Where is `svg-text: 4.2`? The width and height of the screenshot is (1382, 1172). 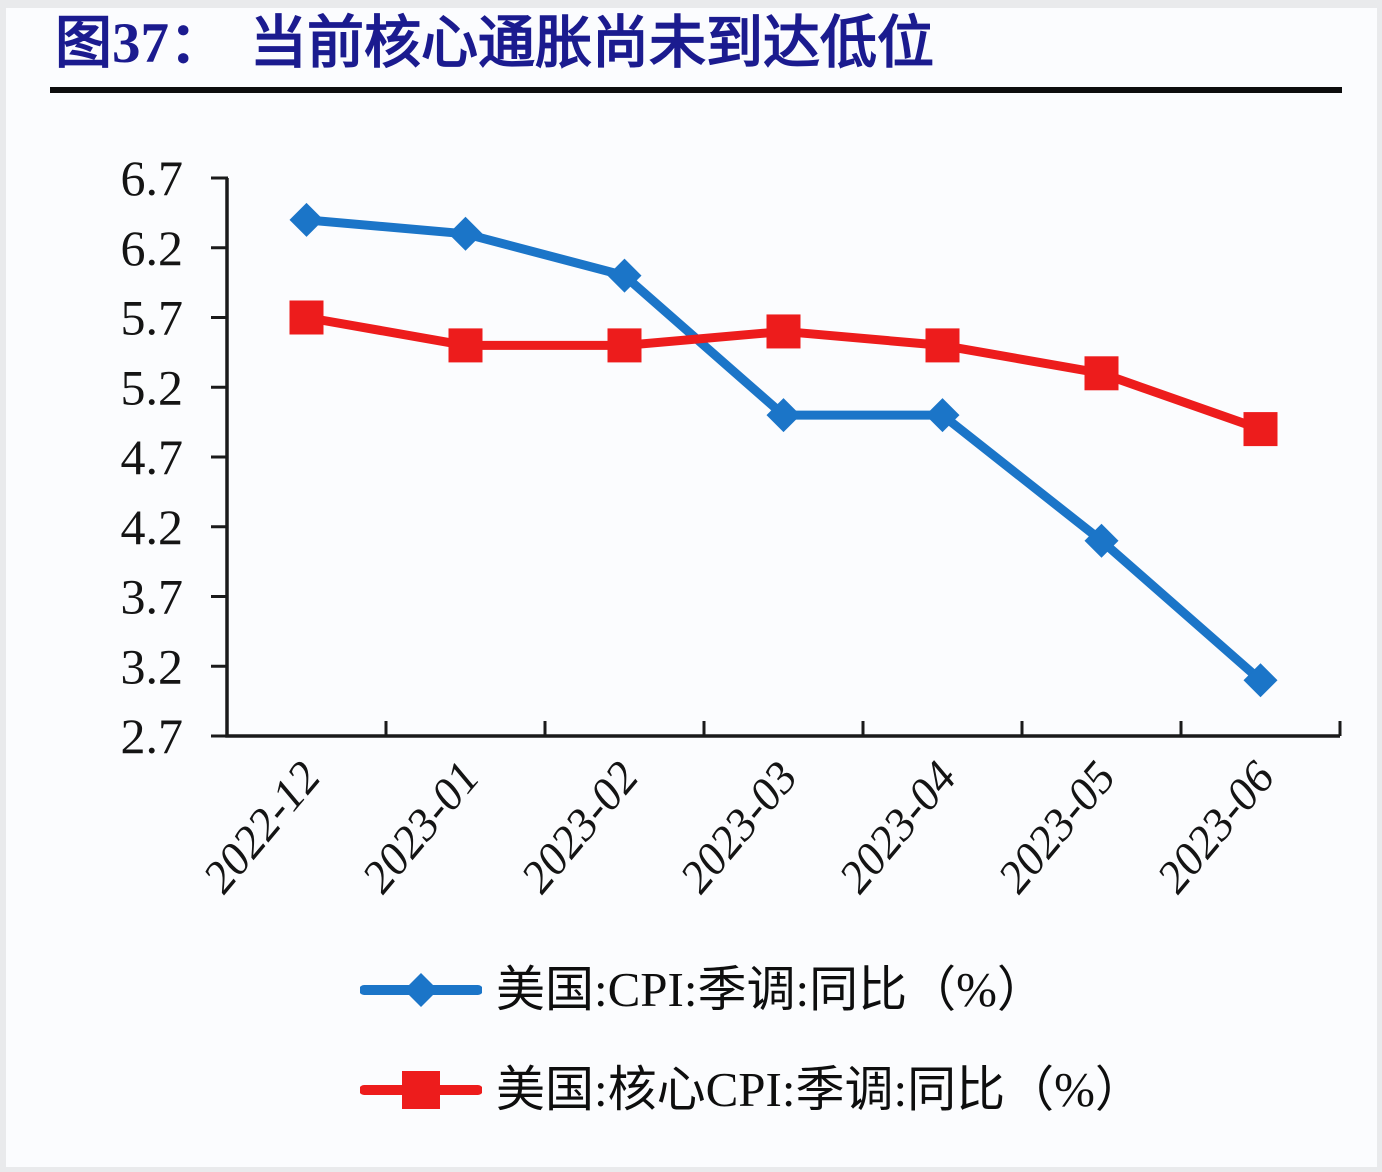
svg-text: 4.2 is located at coordinates (152, 527).